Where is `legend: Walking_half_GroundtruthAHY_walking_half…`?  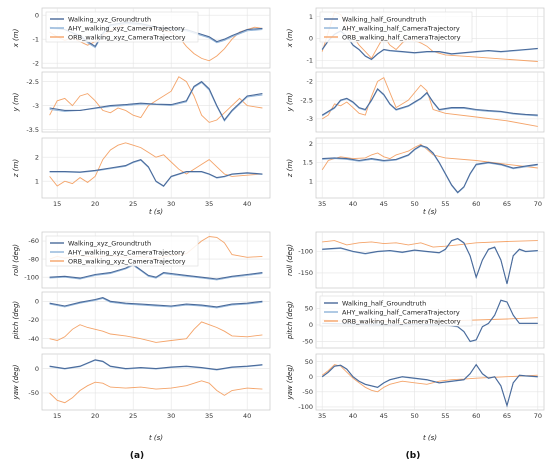 legend: Walking_half_GroundtruthAHY_walking_half… is located at coordinates (396, 27).